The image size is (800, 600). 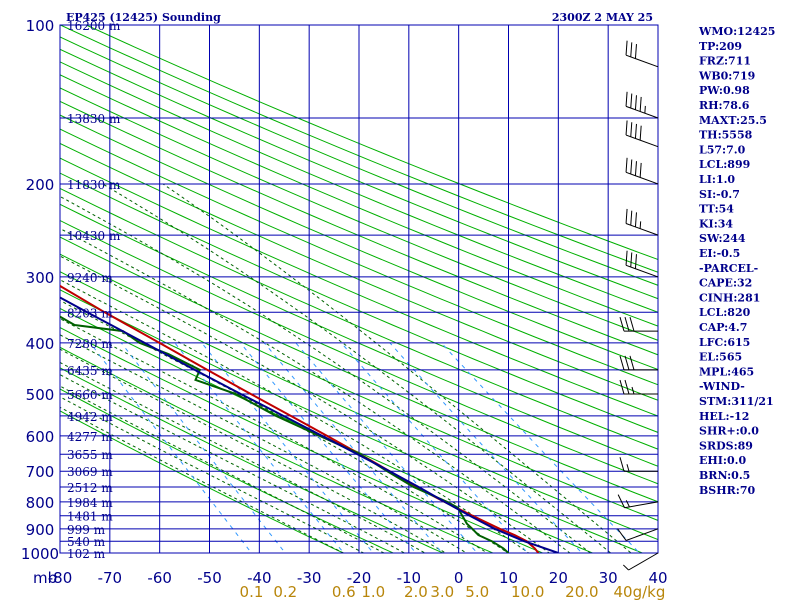 I want to click on mixing-ratio-label: 5.0, so click(x=477, y=591).